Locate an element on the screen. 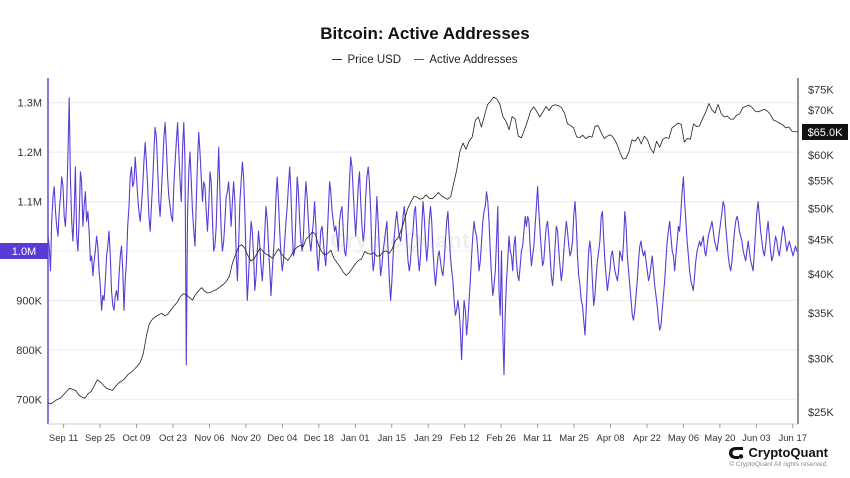 The height and width of the screenshot is (478, 850). legend-item-price: Price USD is located at coordinates (366, 60).